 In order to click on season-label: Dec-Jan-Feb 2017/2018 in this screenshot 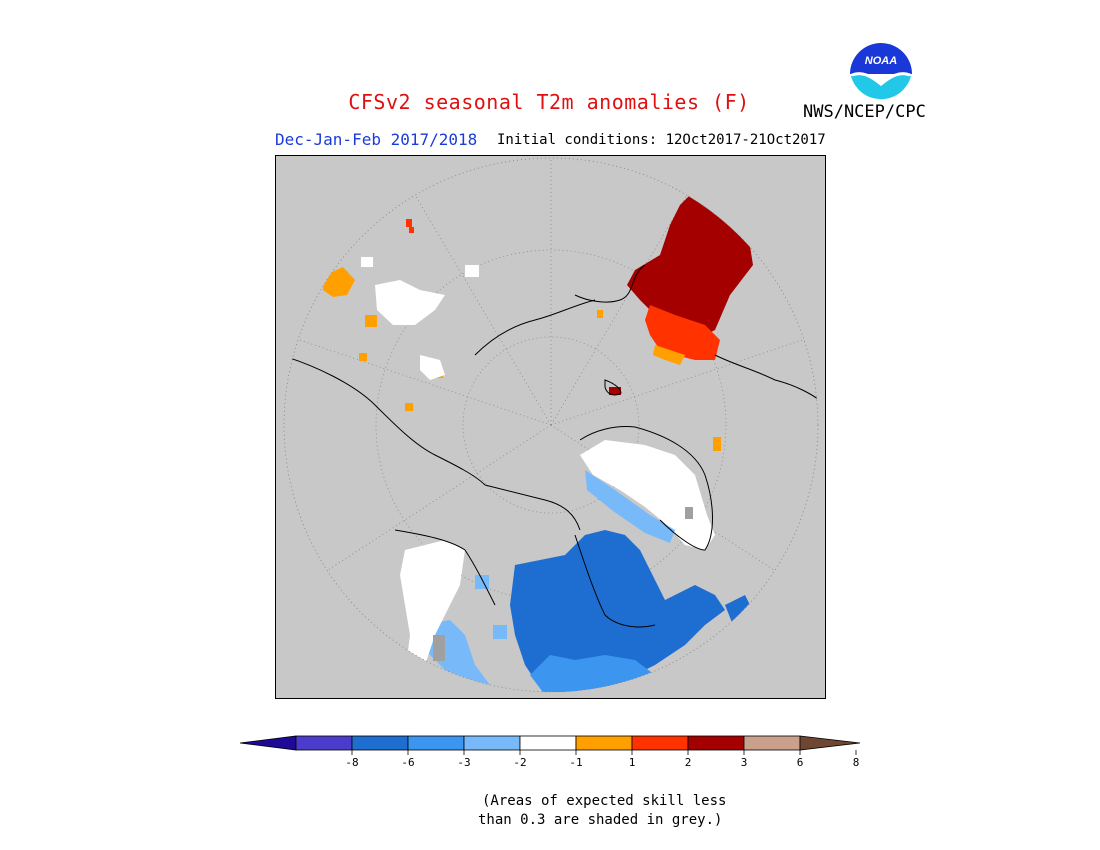, I will do `click(376, 139)`.